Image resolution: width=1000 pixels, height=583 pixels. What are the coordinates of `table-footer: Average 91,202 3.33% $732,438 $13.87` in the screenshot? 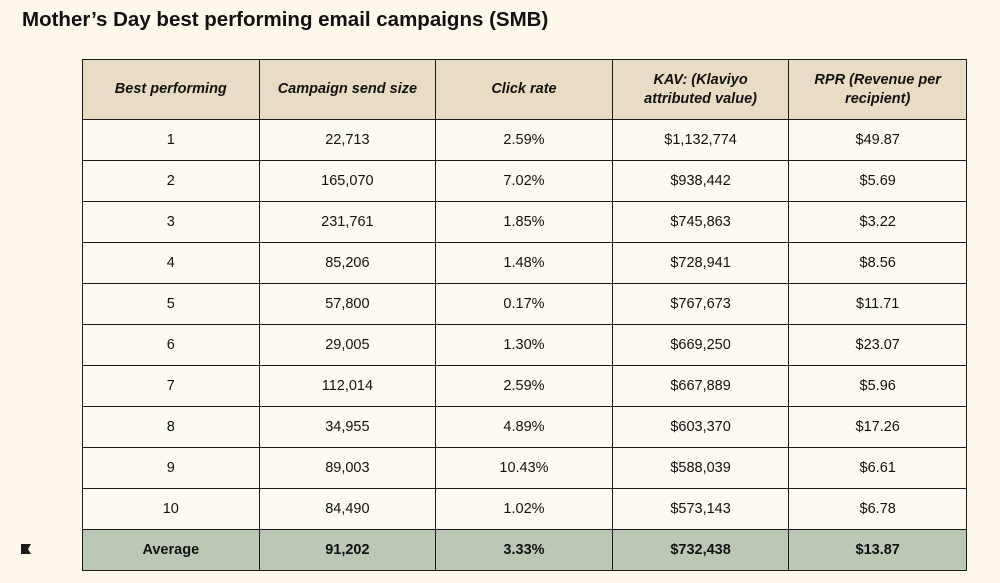 It's located at (524, 550).